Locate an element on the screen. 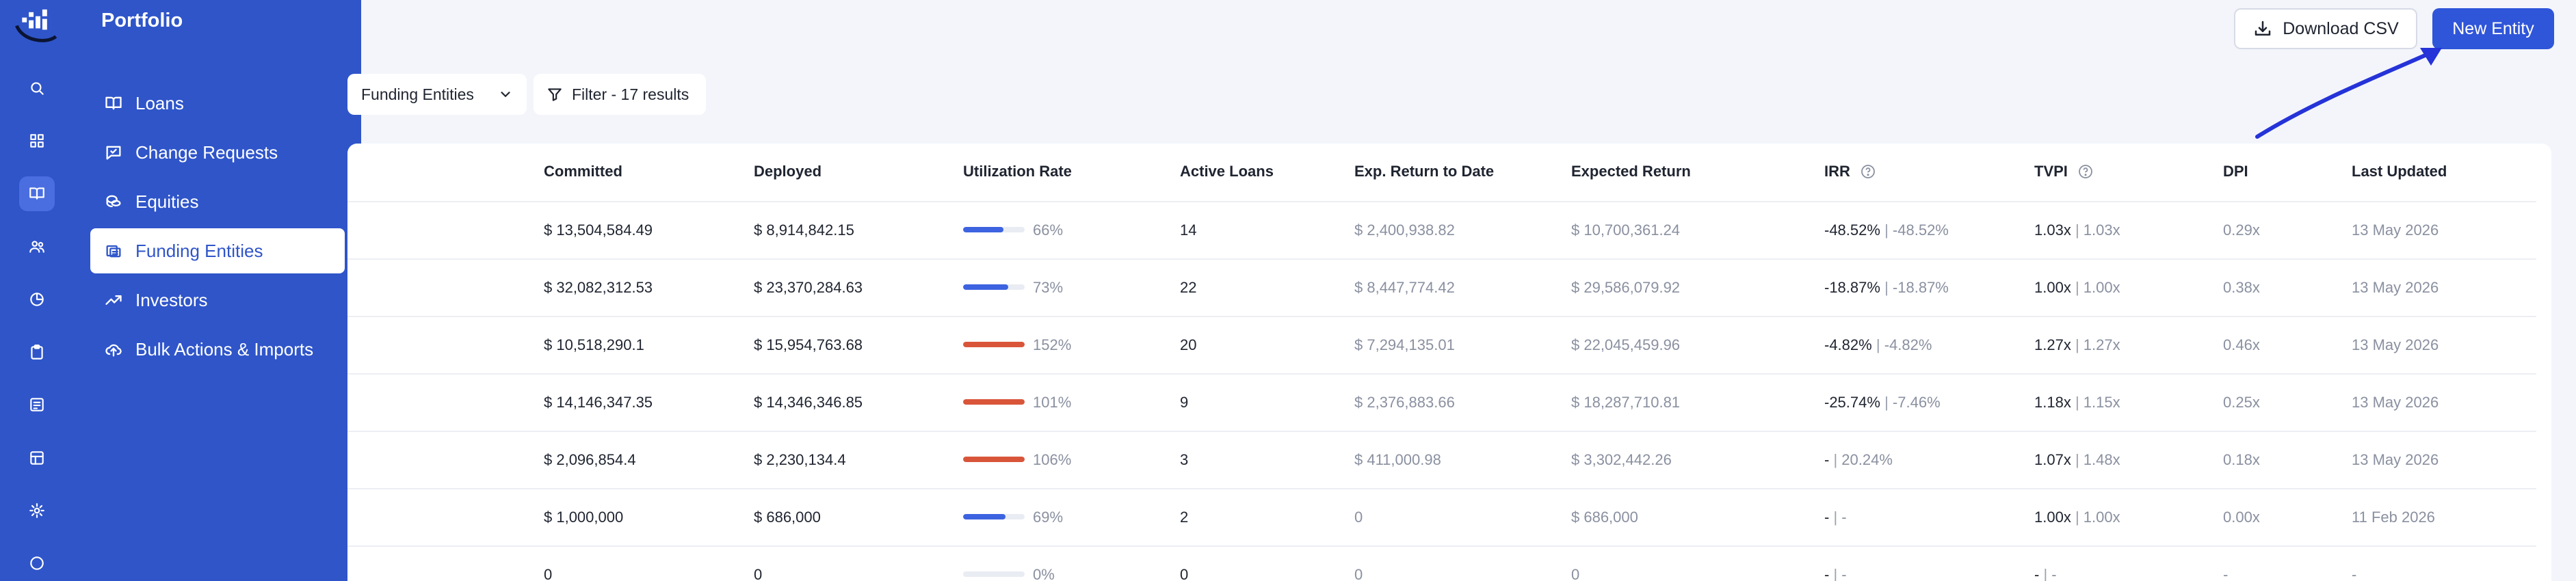  trend-up-icon is located at coordinates (113, 300).